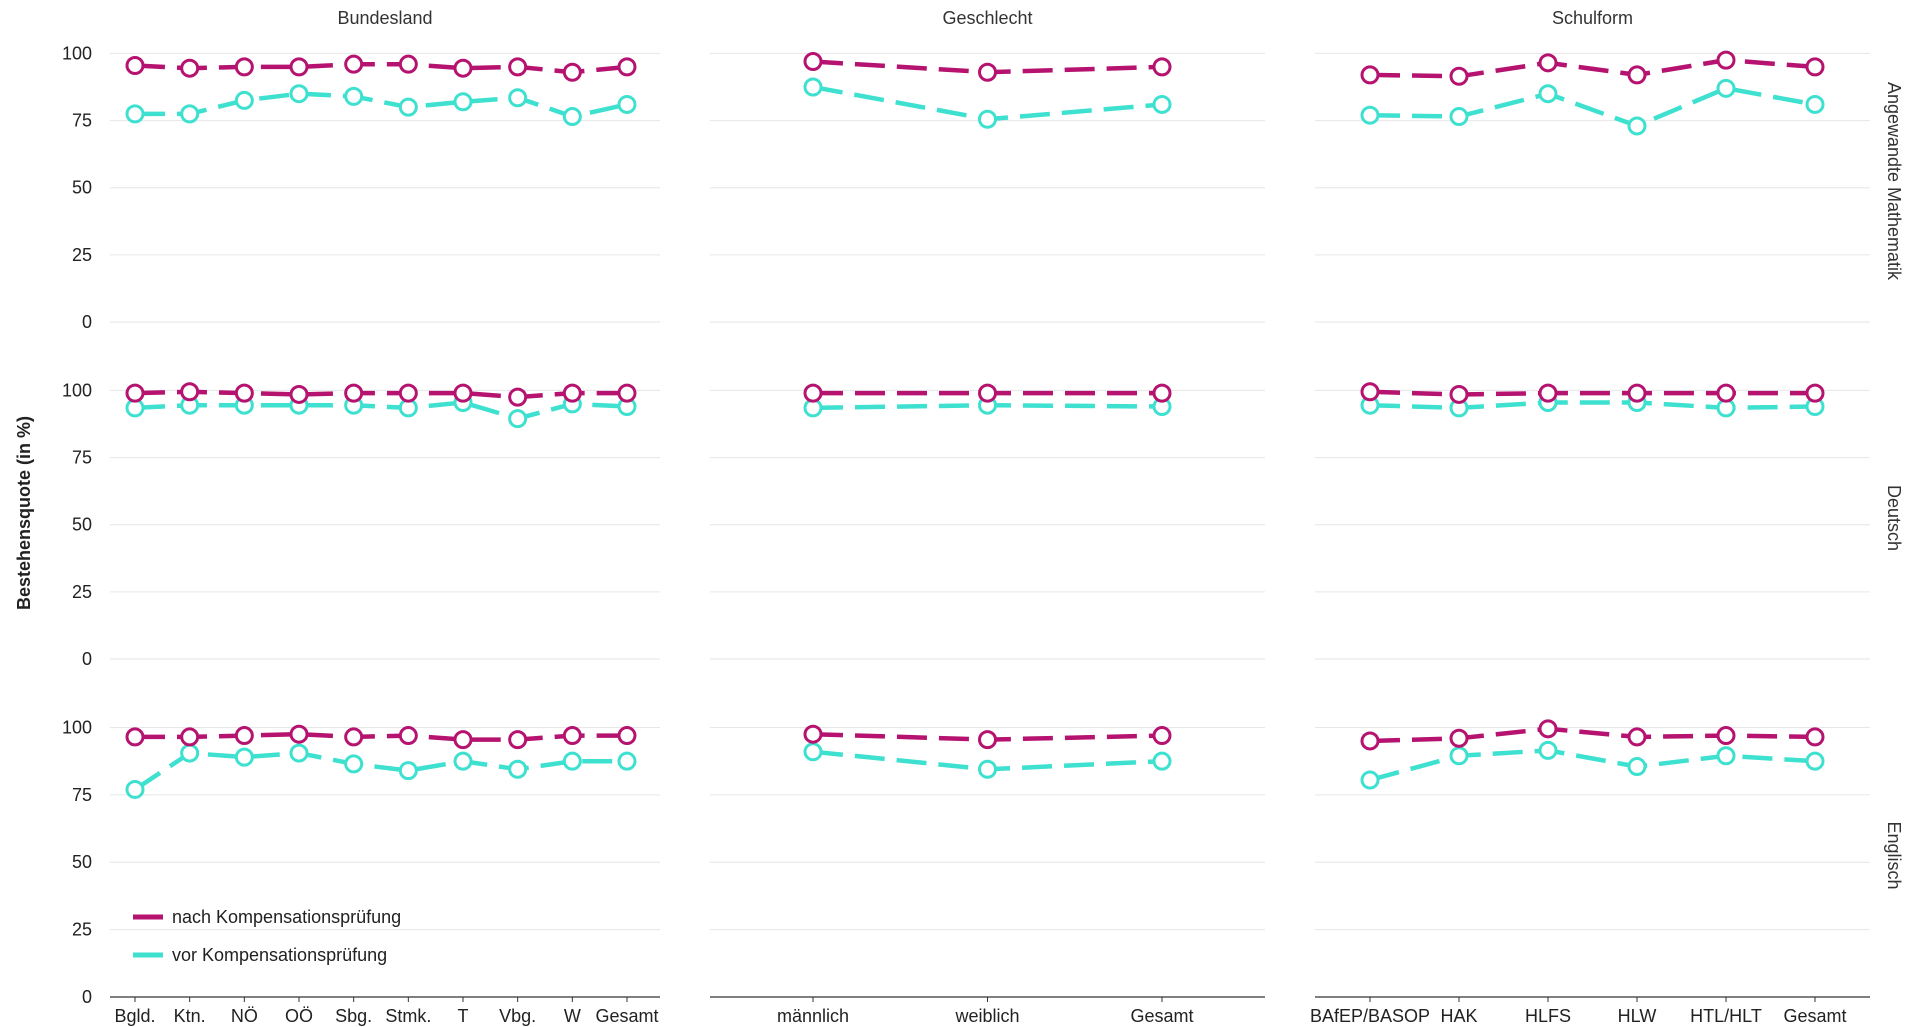 This screenshot has height=1027, width=1914. I want to click on x-tick-label: HLFS, so click(1548, 1016).